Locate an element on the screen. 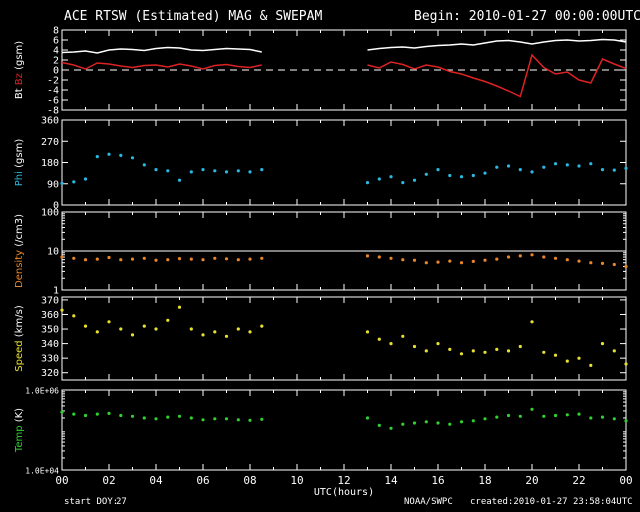 Image resolution: width=640 pixels, height=512 pixels. start-doy-label: start DOY: is located at coordinates (91, 502).